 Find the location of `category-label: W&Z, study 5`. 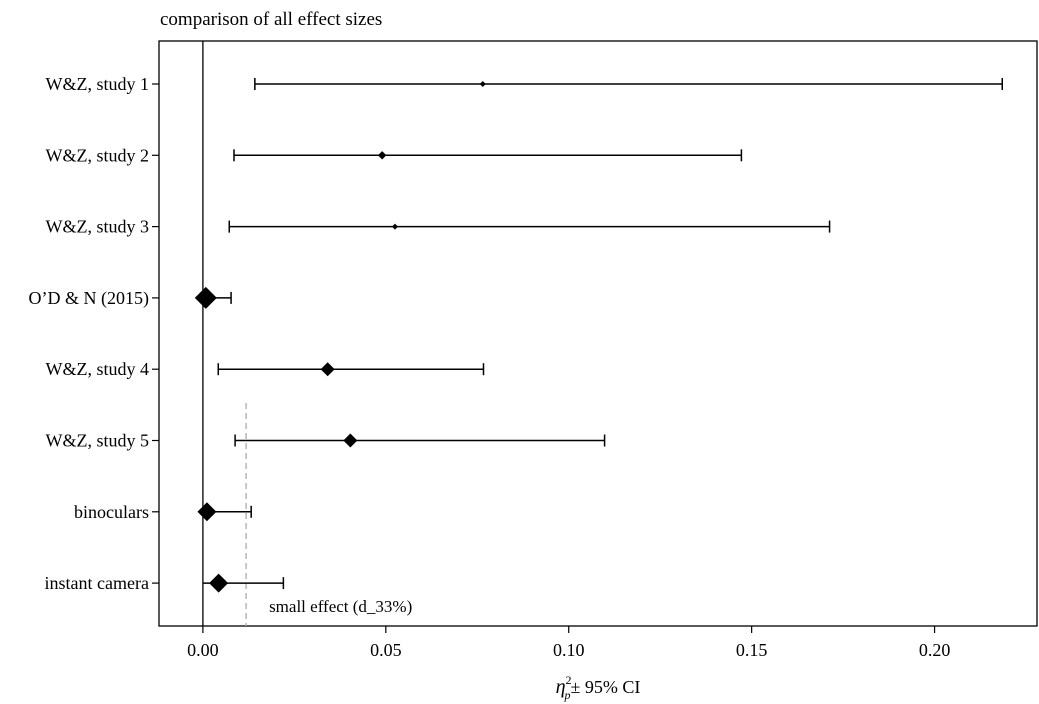

category-label: W&Z, study 5 is located at coordinates (98, 441).